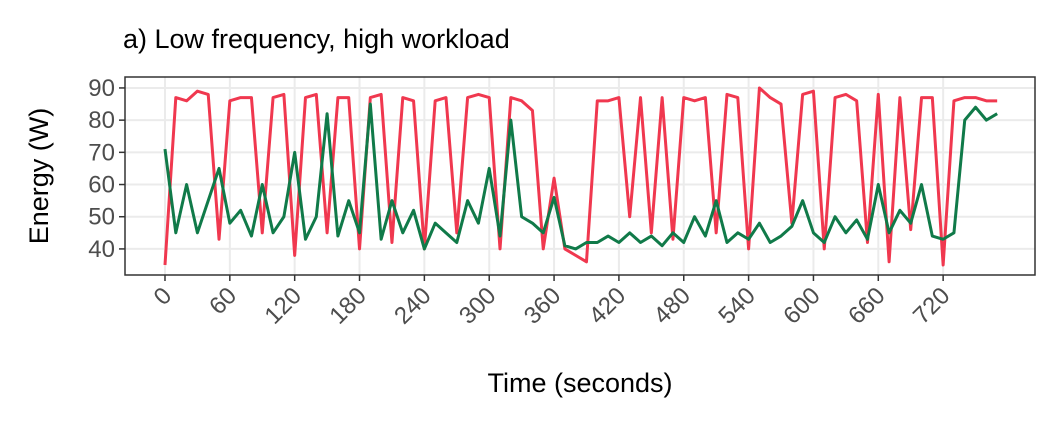 The width and height of the screenshot is (1062, 430). I want to click on x-tick-label: 60, so click(223, 301).